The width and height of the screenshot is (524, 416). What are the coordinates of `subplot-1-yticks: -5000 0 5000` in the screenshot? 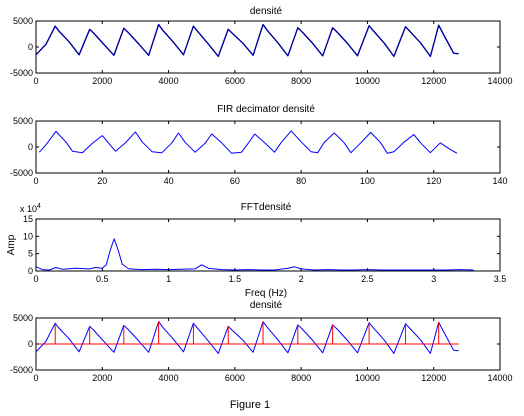 It's located at (255, 47).